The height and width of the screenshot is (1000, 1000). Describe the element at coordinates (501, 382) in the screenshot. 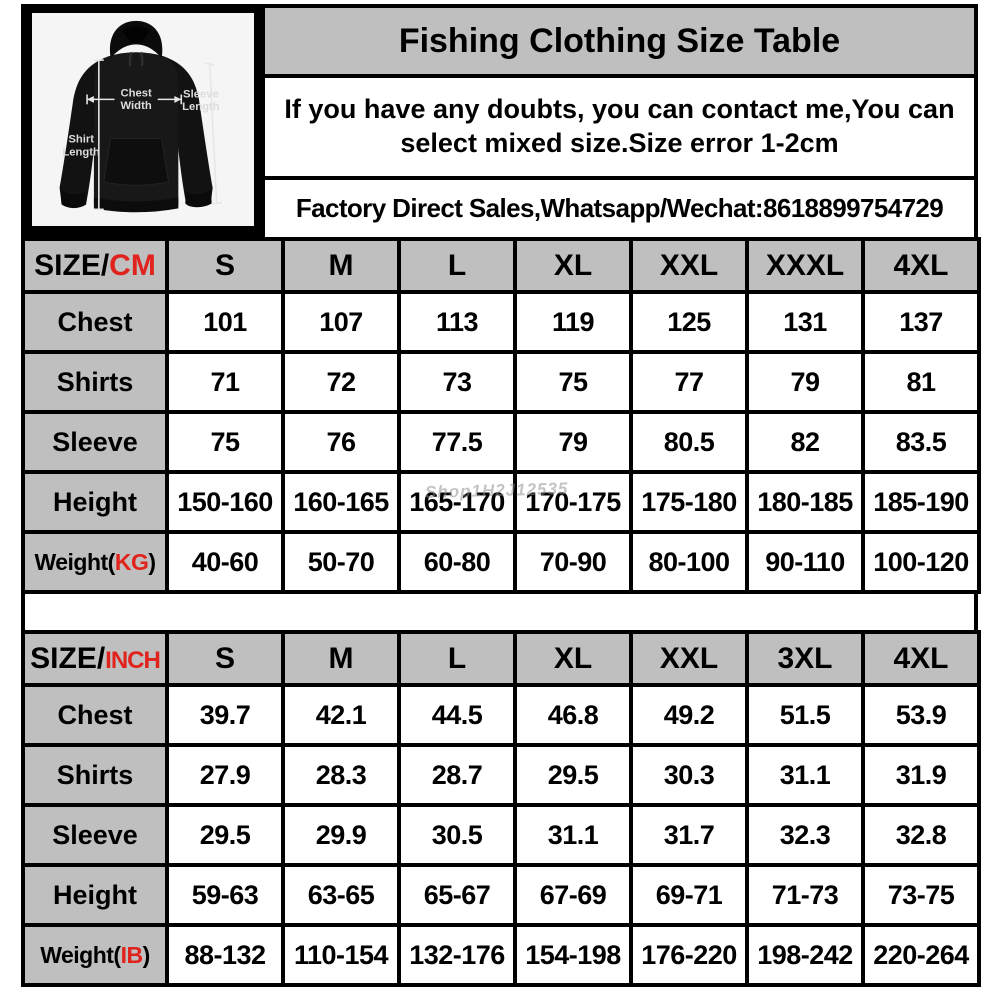

I see `cm-shirts-row: Shirts 71 72 73 75 77 79 81` at that location.